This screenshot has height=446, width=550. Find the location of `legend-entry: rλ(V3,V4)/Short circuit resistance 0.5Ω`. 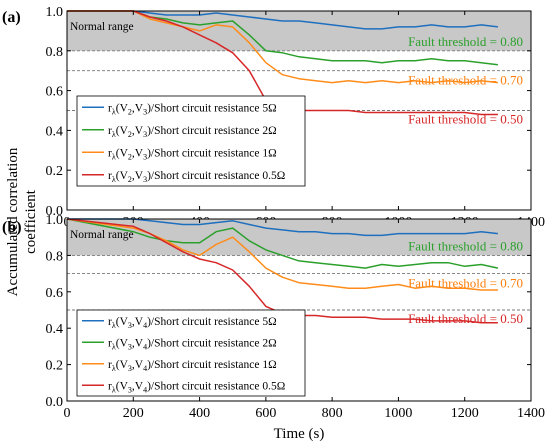

legend-entry: rλ(V3,V4)/Short circuit resistance 0.5Ω is located at coordinates (196, 387).